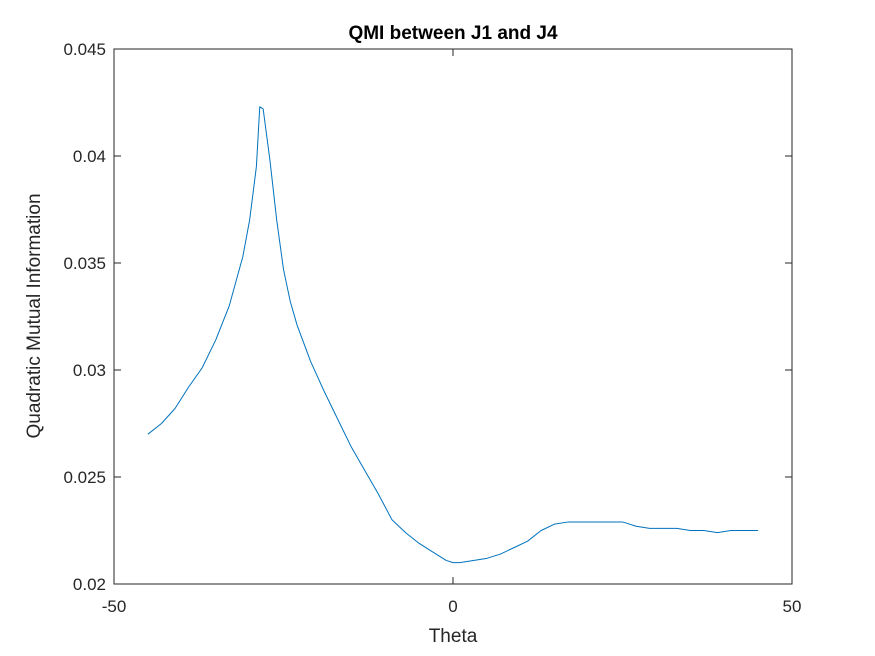 The width and height of the screenshot is (875, 656). I want to click on y-tick-label: 0.035, so click(84, 263).